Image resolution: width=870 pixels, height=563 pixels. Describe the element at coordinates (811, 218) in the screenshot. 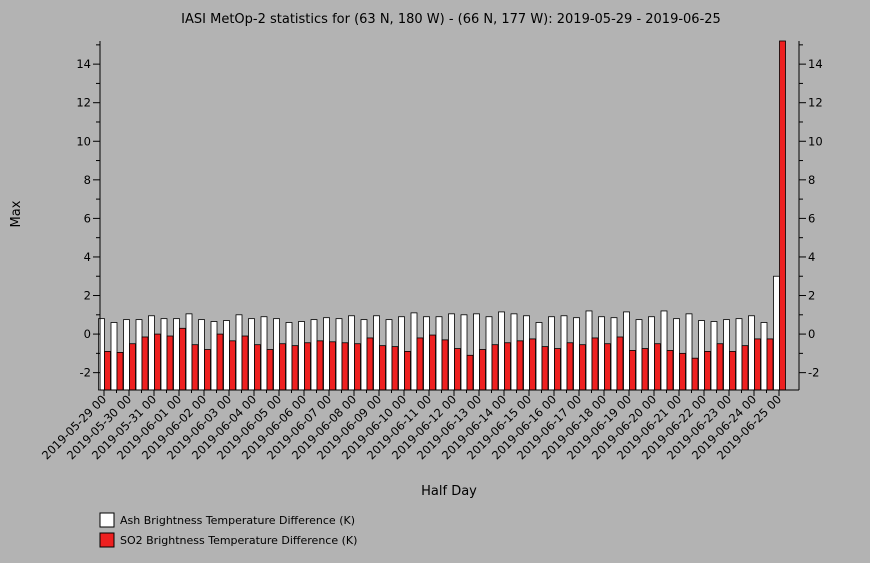

I see `y-tick-label-right: 6` at that location.